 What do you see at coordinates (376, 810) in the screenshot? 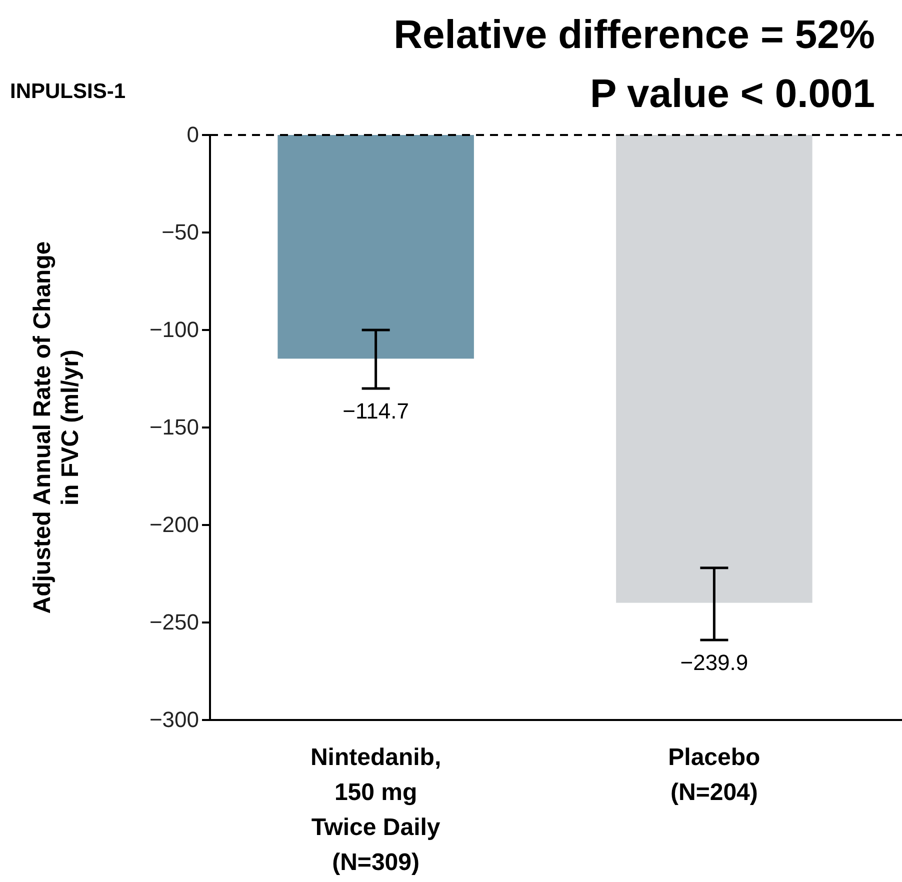
I see `x-tick-label: Nintedanib, 150 mg Twice Daily (N=309)` at bounding box center [376, 810].